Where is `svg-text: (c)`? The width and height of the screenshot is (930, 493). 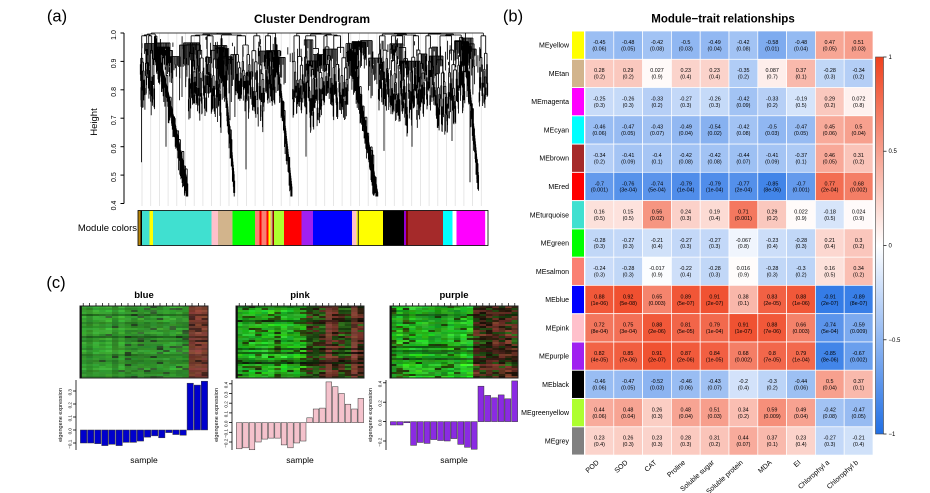
svg-text: (c) is located at coordinates (55, 283).